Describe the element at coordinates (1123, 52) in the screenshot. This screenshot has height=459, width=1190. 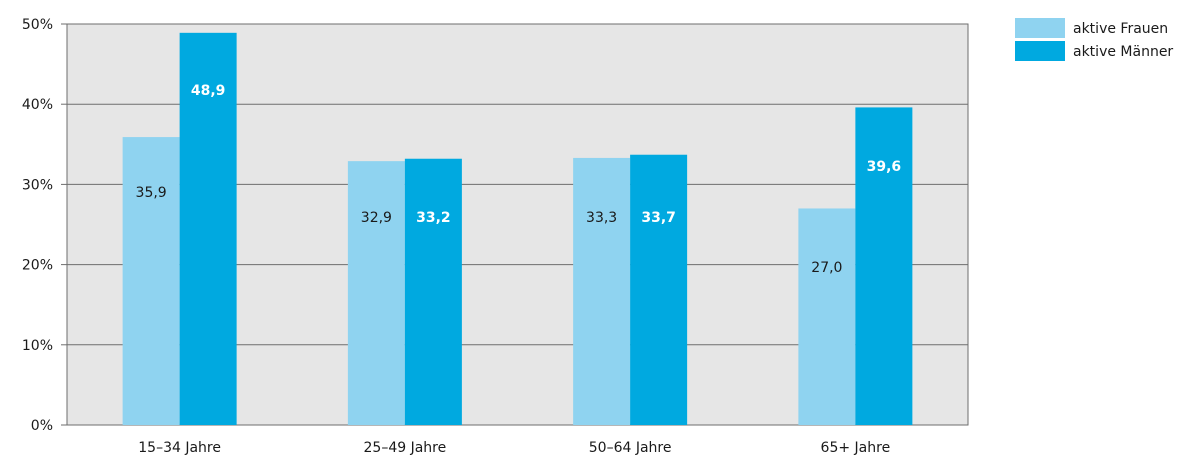
I see `legend-label: aktive Männer` at that location.